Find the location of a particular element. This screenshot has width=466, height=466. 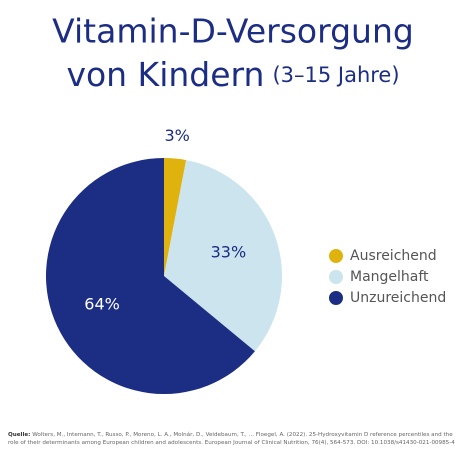

chart-title: von Kindern is located at coordinates (165, 74).